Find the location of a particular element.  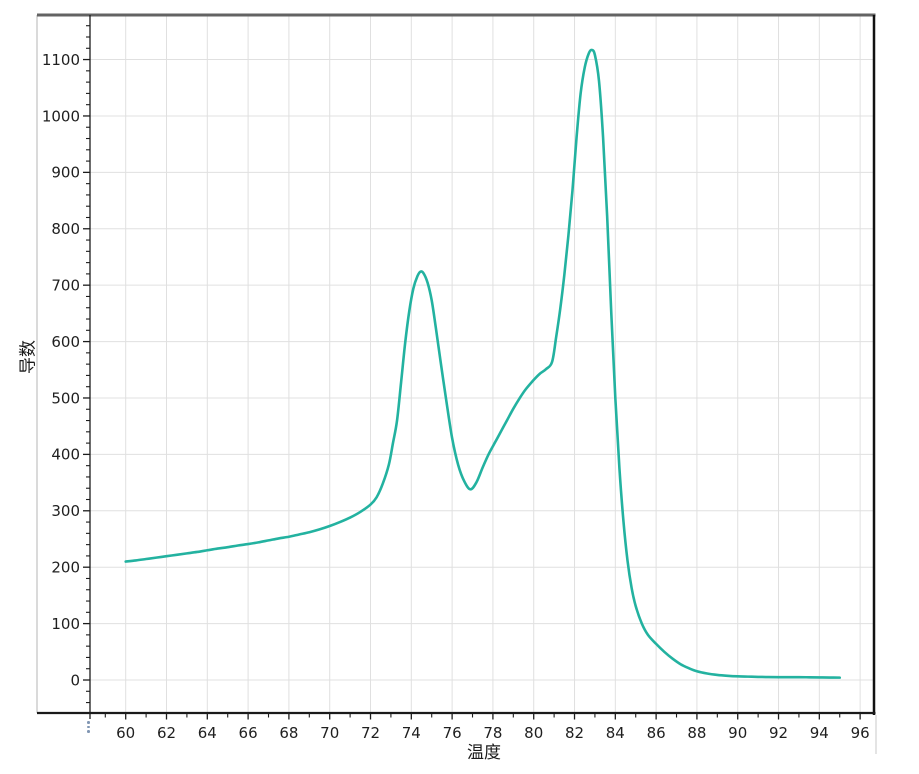

tick-label: 64 is located at coordinates (207, 733).